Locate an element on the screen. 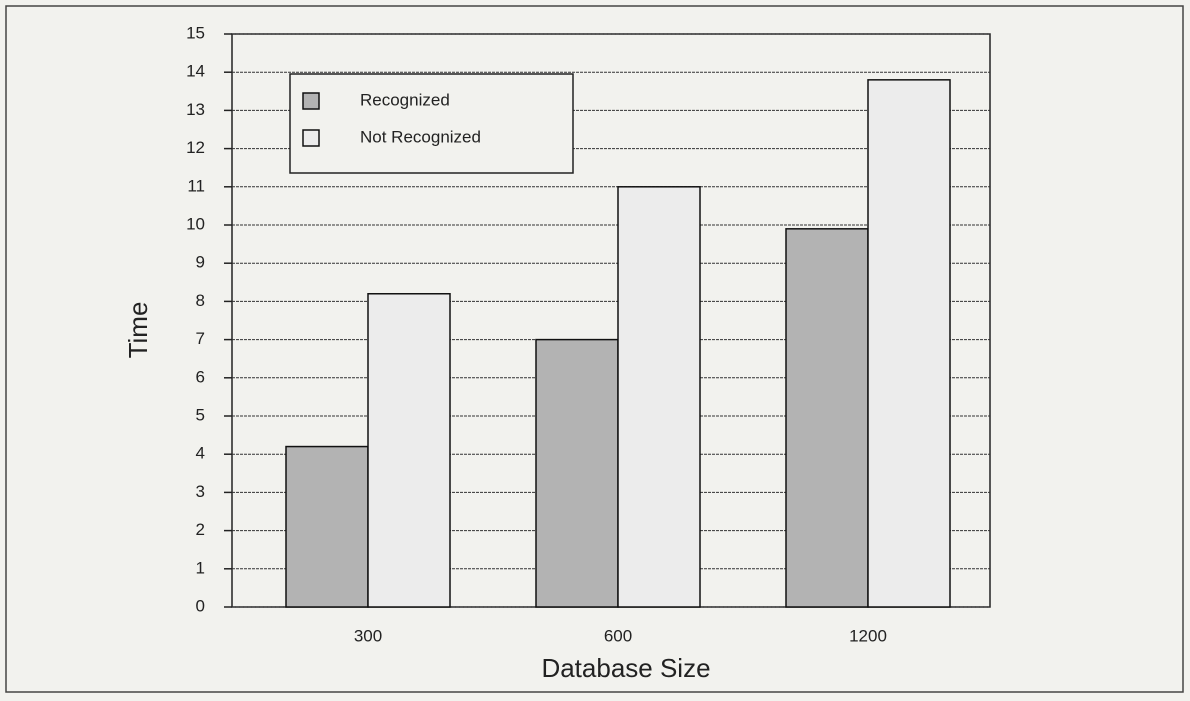 Image resolution: width=1190 pixels, height=701 pixels. x-tick-label: 600 is located at coordinates (618, 635).